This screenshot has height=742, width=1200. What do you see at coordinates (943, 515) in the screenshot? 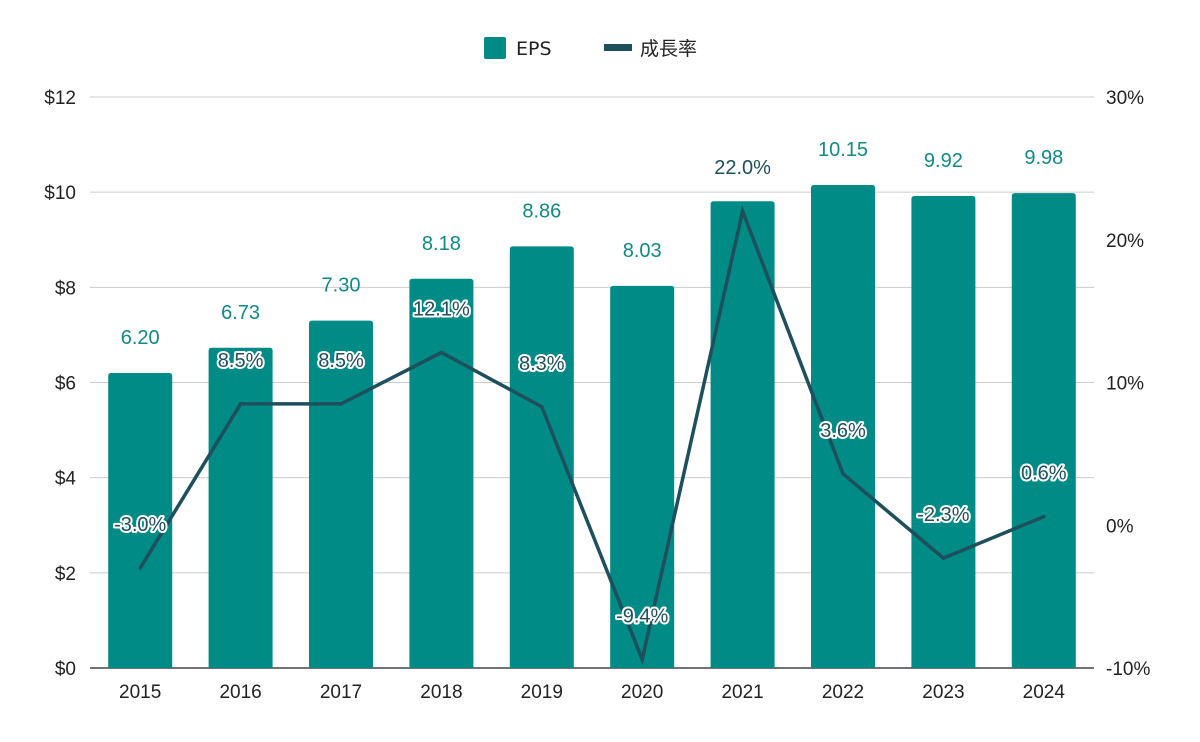
I see `growth-value-label: -2.3%` at bounding box center [943, 515].